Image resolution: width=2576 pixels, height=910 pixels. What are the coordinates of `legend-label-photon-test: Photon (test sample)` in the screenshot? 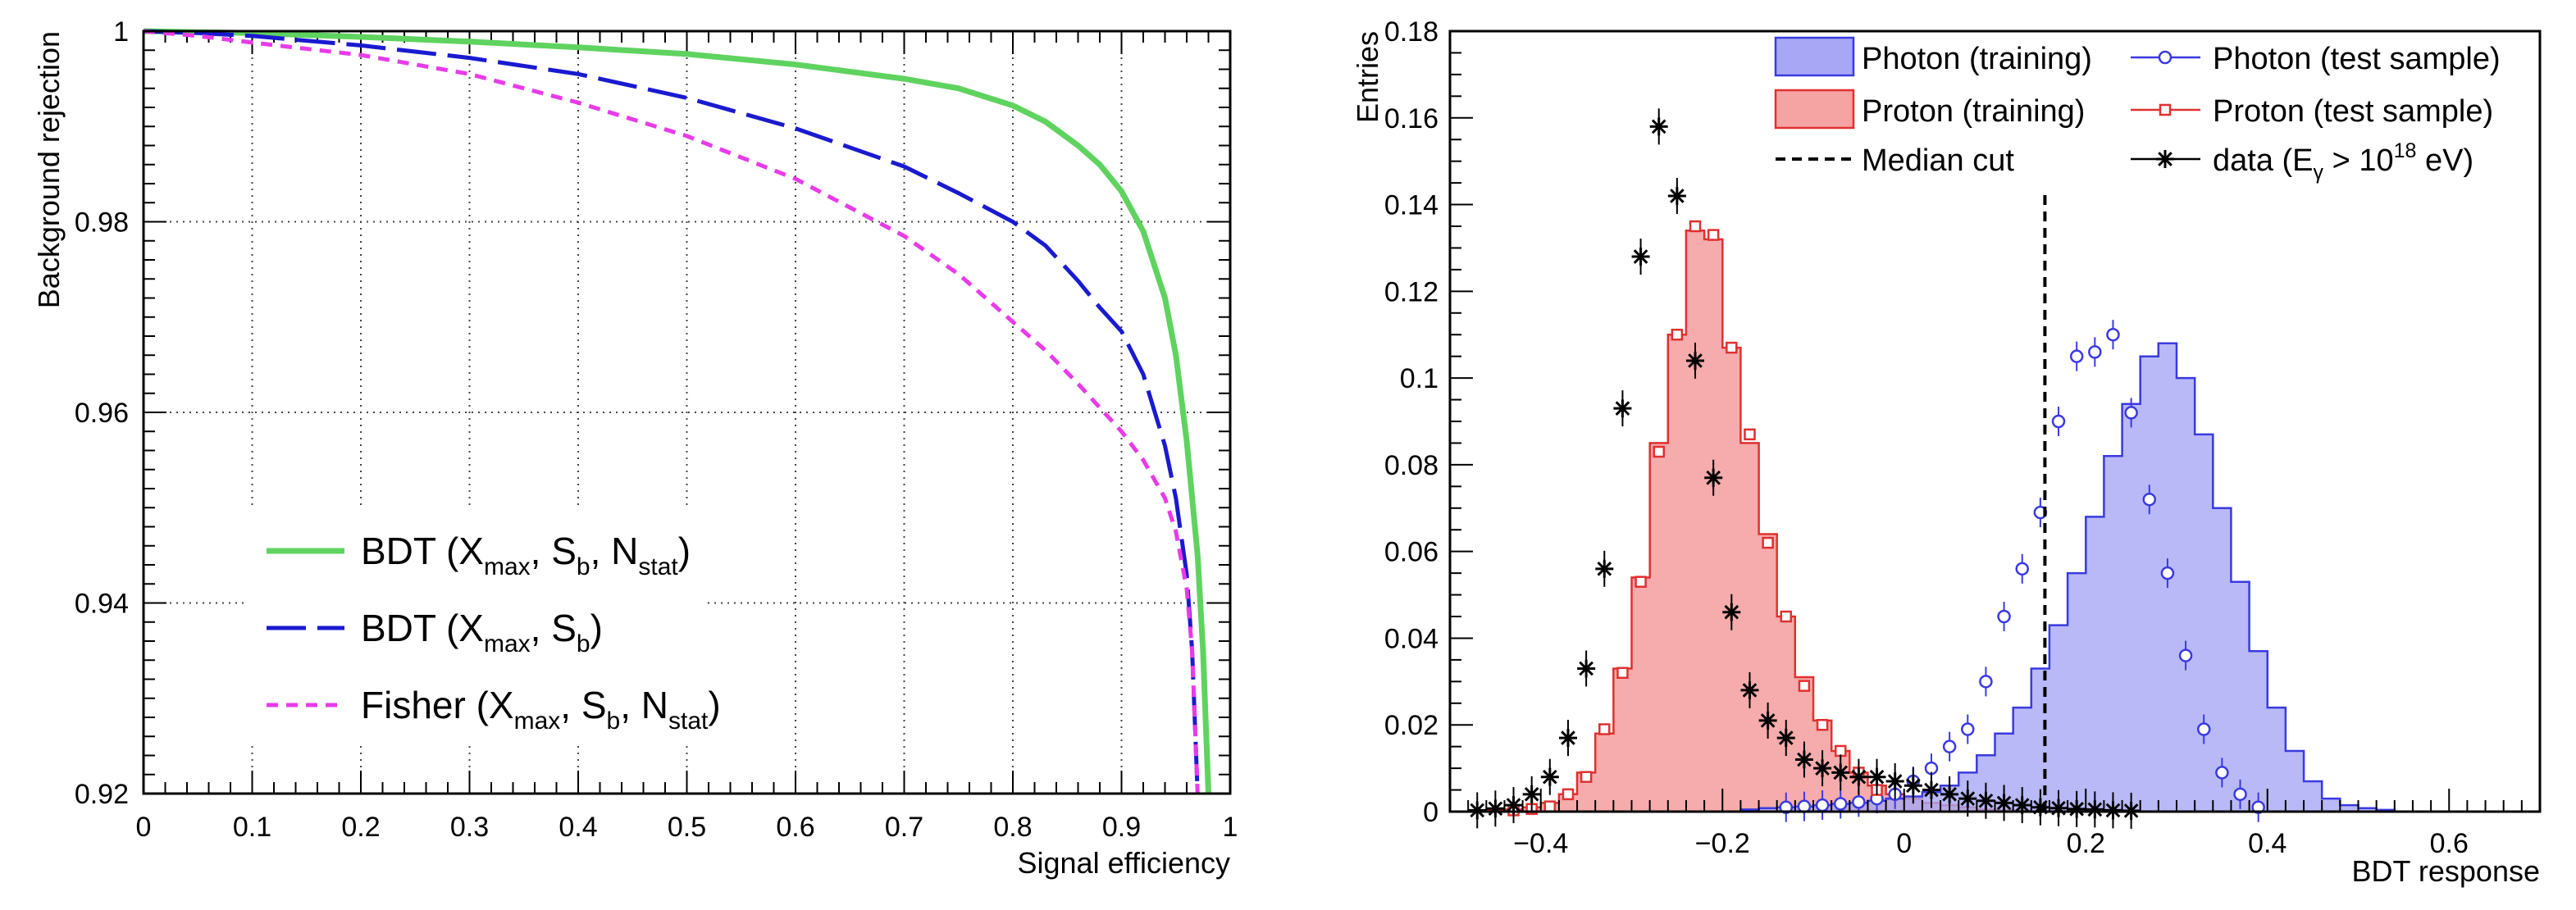 It's located at (2357, 59).